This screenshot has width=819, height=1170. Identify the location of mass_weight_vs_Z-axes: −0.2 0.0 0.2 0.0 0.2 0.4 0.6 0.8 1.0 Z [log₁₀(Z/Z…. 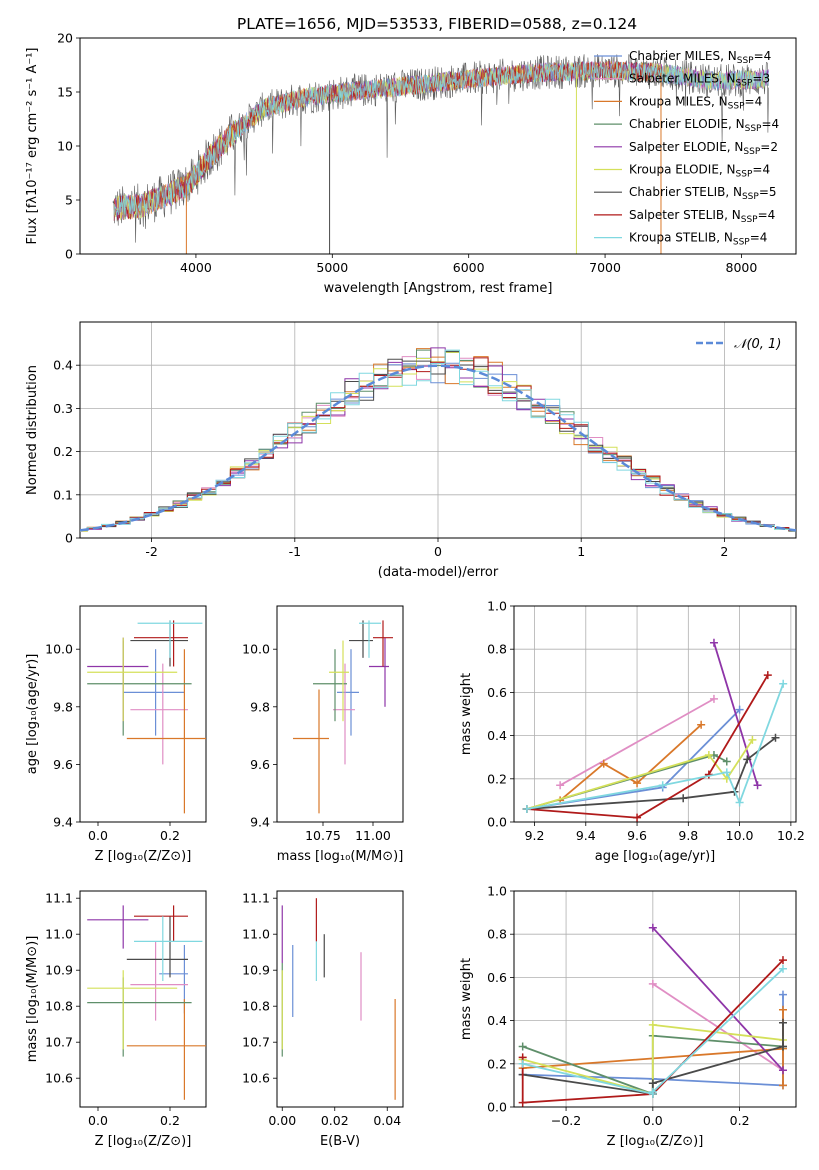
(628, 1016).